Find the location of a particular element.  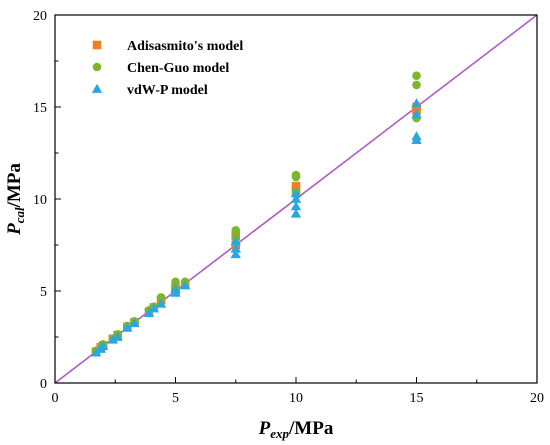

x-tick-label: 10 is located at coordinates (296, 398).